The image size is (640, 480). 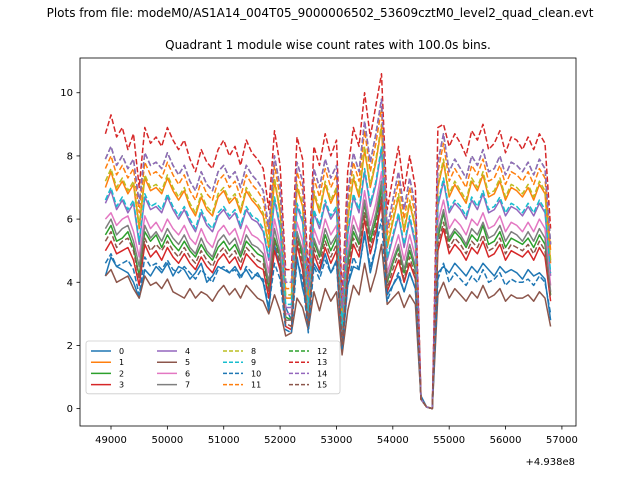 What do you see at coordinates (70, 409) in the screenshot?
I see `y-tick-label: 0` at bounding box center [70, 409].